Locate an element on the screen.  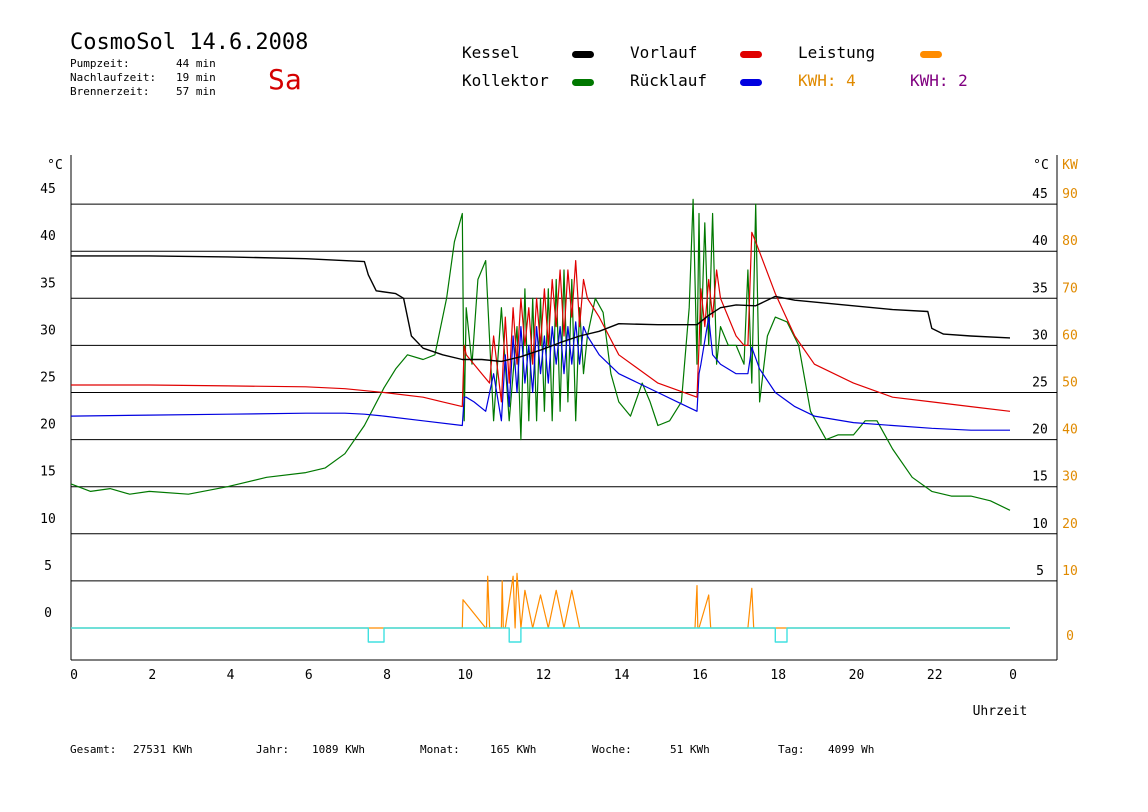
stat-label: Brennerzeit: is located at coordinates (110, 91).